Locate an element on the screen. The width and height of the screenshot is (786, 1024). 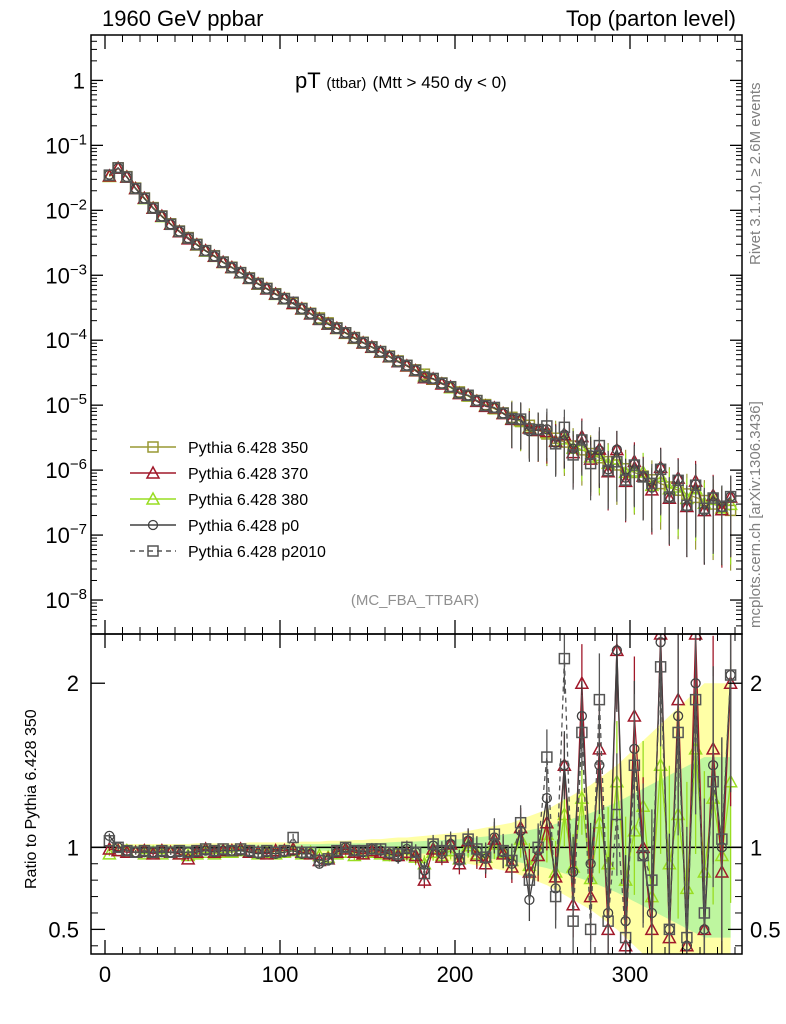
plot-title-cut: (Mtt > 450 dy < 0) is located at coordinates (439, 82).